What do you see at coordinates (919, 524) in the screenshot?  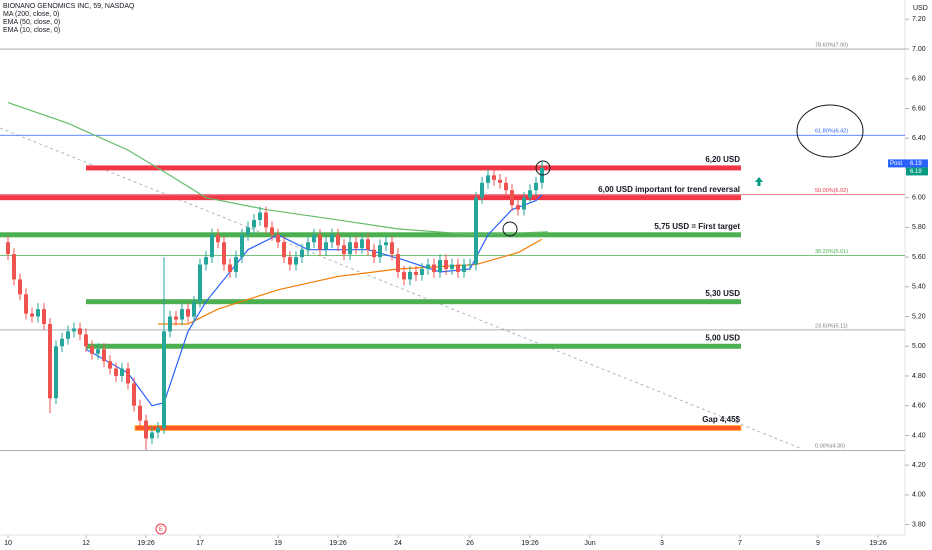 I see `y-tick-label: 3.80` at bounding box center [919, 524].